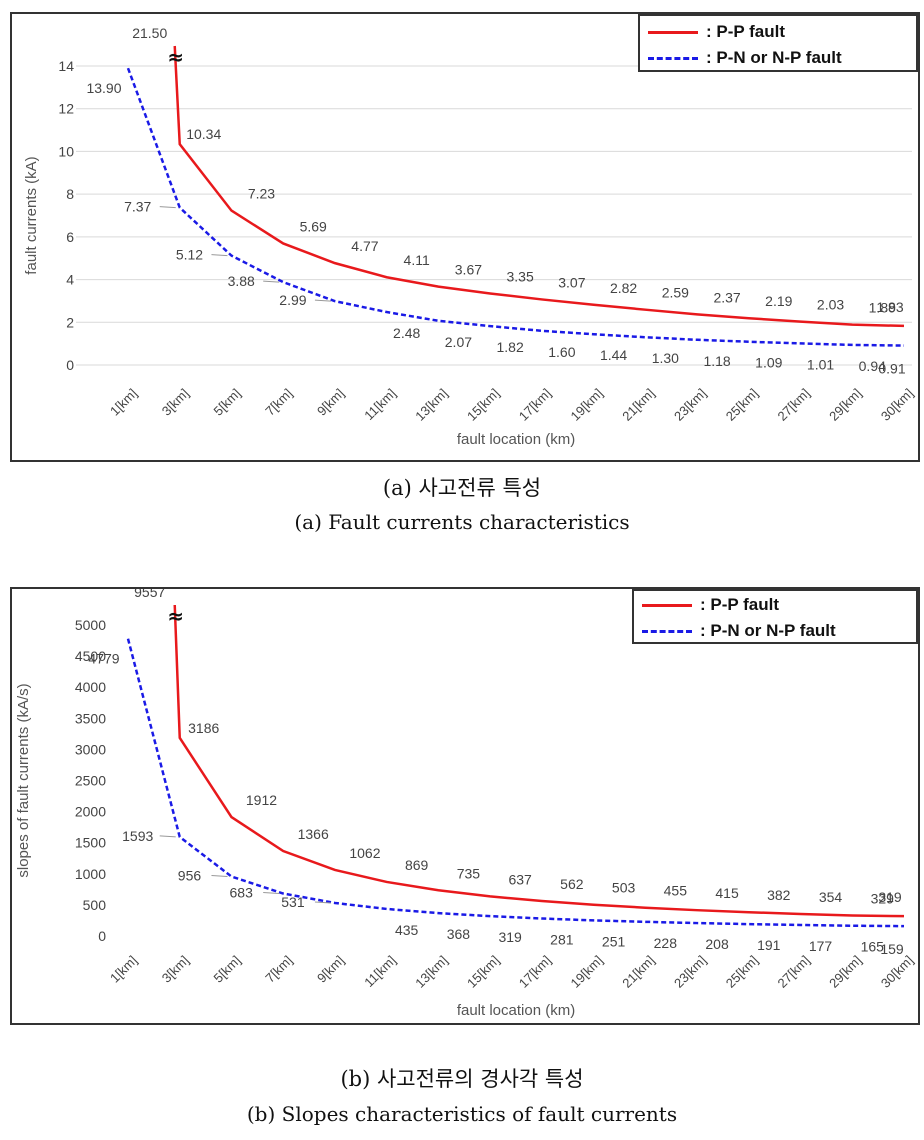 This screenshot has height=1140, width=924. I want to click on data-label-pn: 13.90, so click(103, 88).